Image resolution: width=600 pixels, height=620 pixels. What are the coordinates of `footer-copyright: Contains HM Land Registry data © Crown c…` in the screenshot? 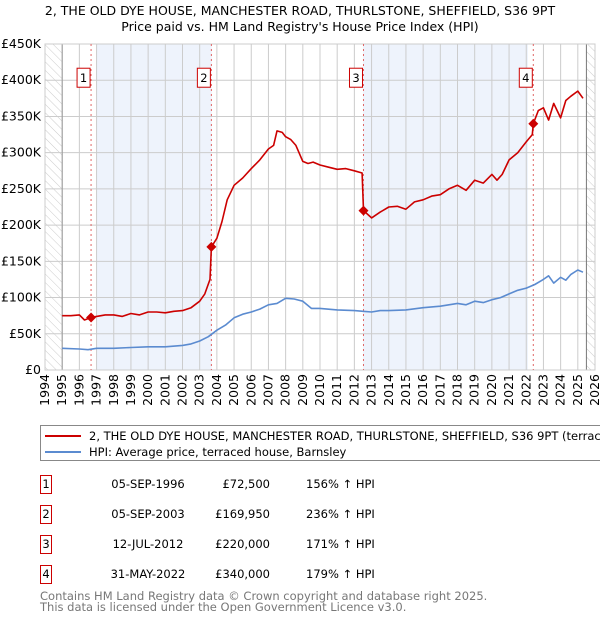 It's located at (264, 596).